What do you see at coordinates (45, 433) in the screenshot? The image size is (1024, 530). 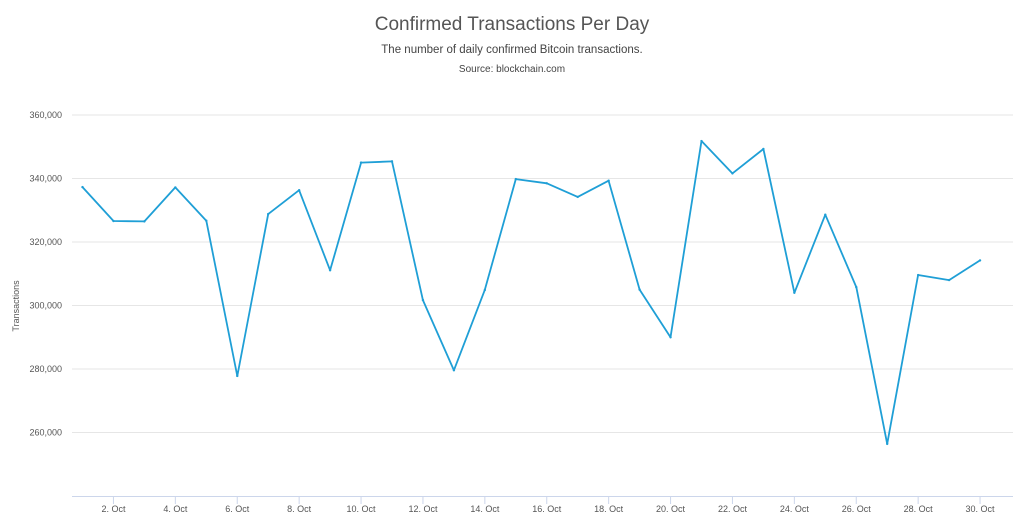 I see `y-tick-label: 260,000` at bounding box center [45, 433].